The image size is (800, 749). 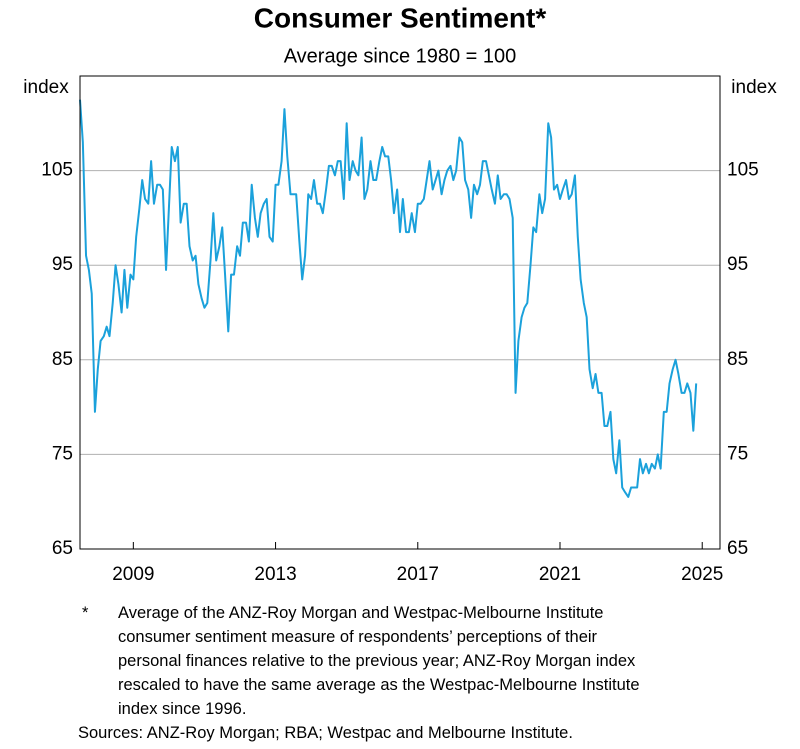 I want to click on y2-tick-label: 105, so click(x=743, y=170).